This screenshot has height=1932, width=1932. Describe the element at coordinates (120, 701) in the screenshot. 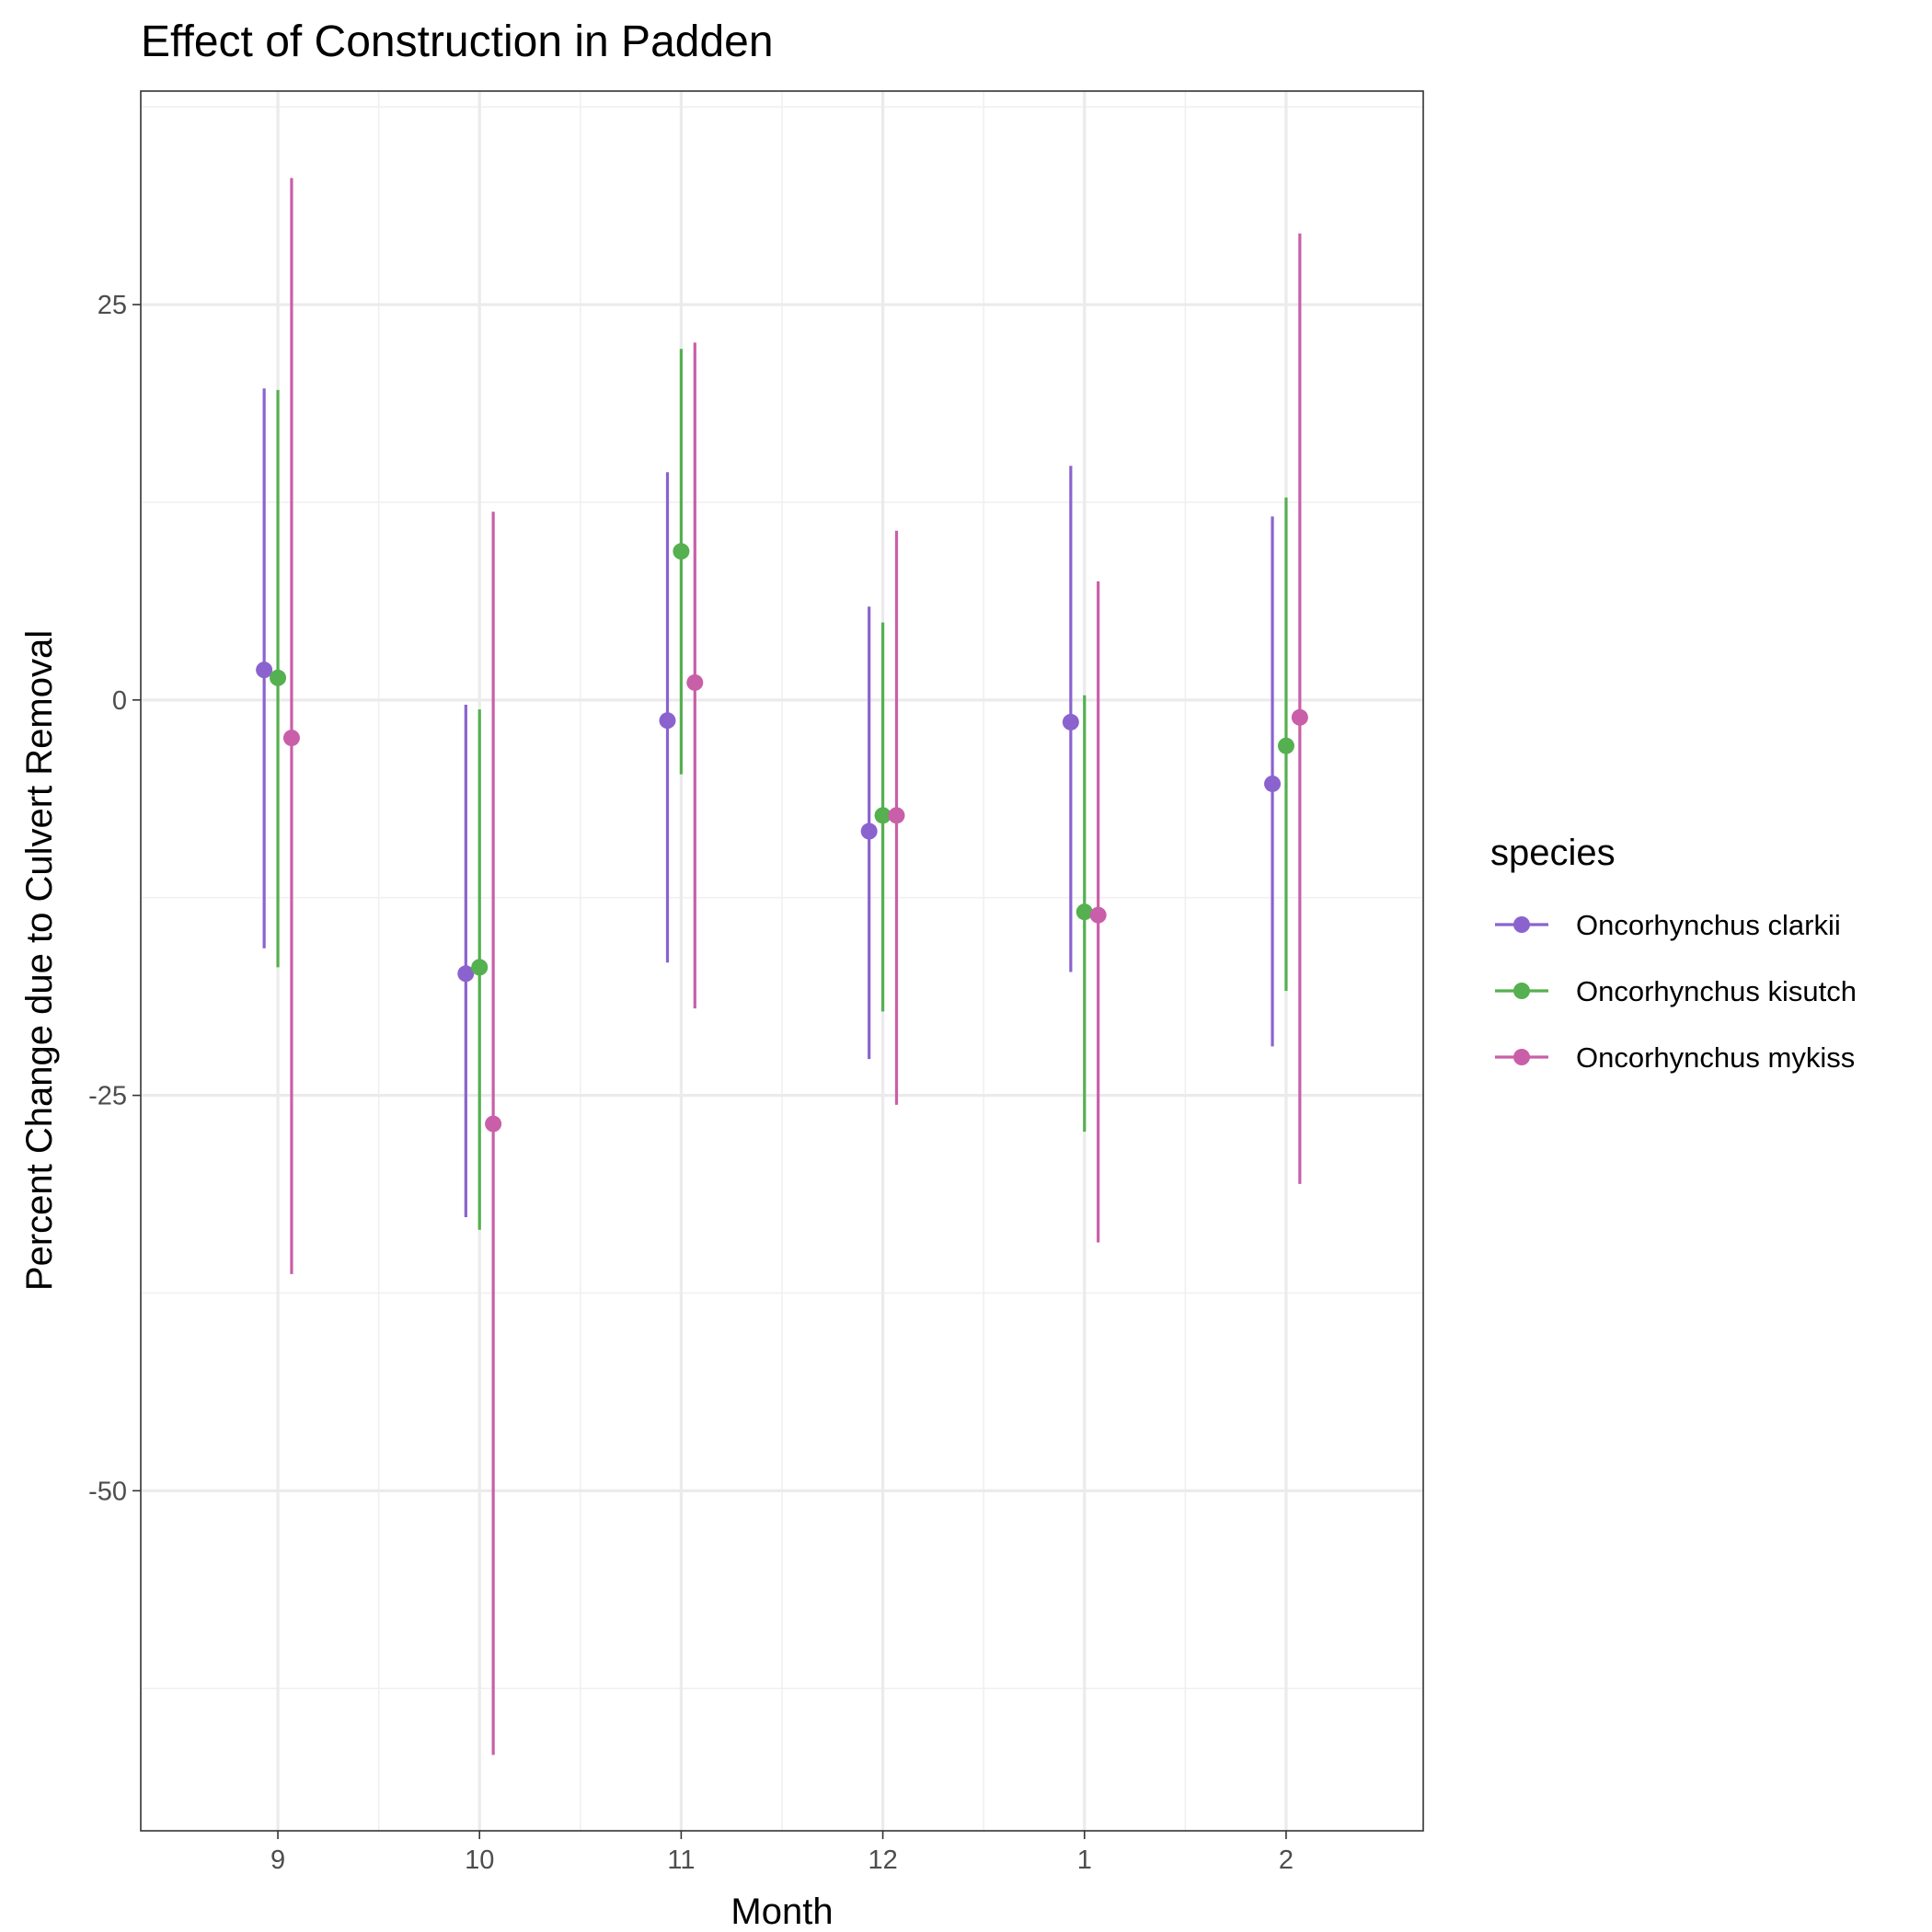

I see `y-tick-label: 0` at that location.